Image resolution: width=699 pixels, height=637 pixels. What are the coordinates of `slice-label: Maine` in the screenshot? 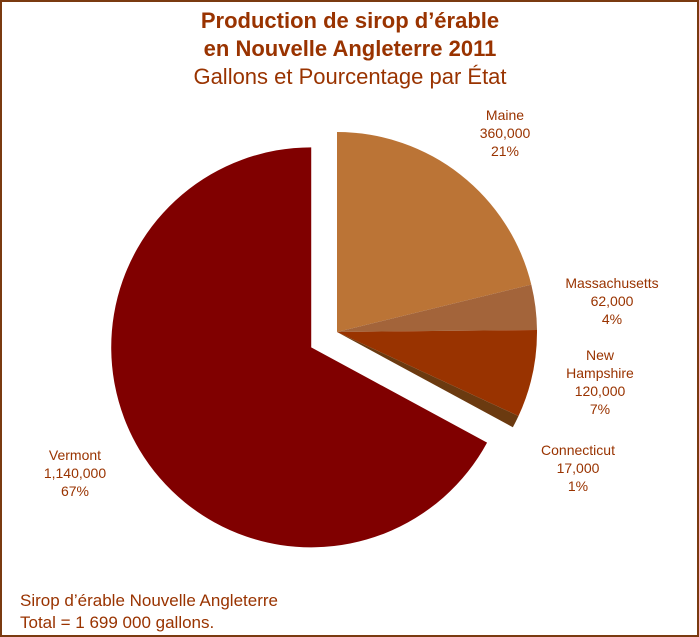 It's located at (505, 115).